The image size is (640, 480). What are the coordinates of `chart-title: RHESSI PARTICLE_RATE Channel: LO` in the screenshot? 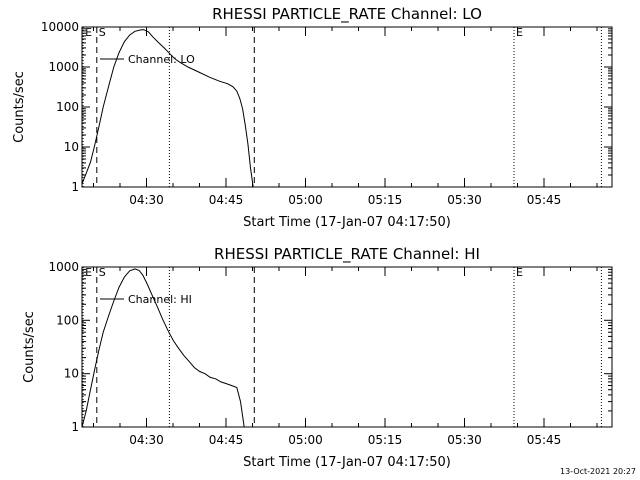 It's located at (347, 14).